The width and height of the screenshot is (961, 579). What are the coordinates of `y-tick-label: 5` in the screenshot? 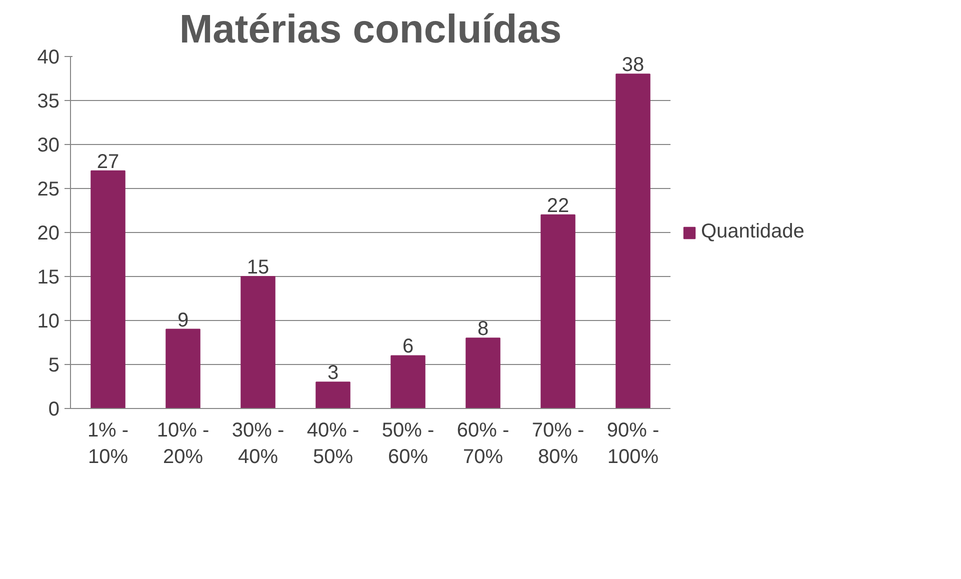 It's located at (54, 365).